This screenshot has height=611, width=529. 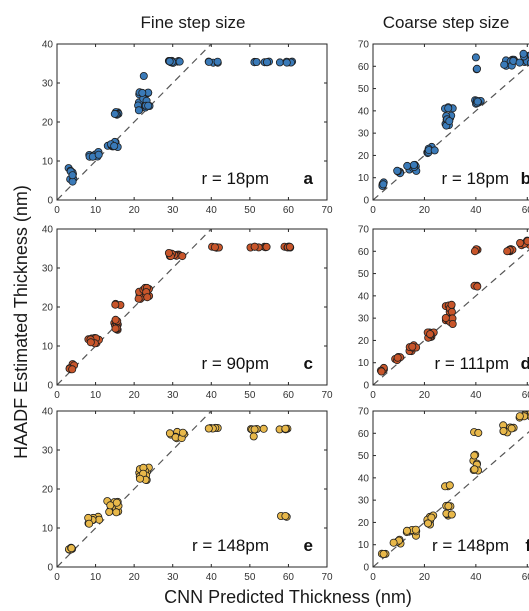 What do you see at coordinates (443, 495) in the screenshot?
I see `panel-f: 0 20 40 60 0 10 20 30 40 50 60 70 r = 148pm f` at bounding box center [443, 495].